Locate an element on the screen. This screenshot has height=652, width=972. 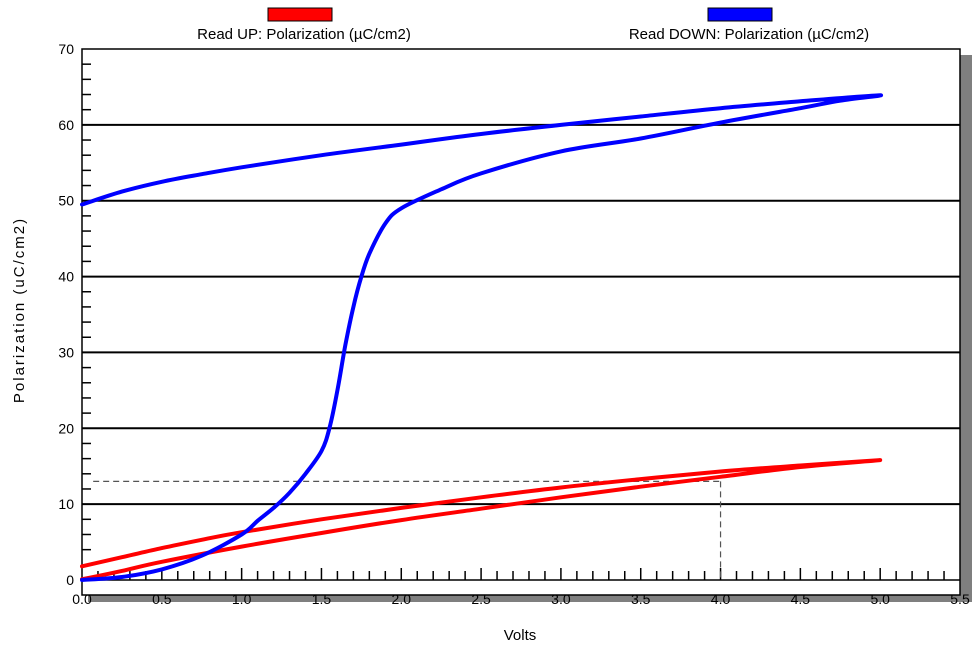
x-tick-labels: 0.0 0.5 1.0 1.5 2.0 2.5 3.0 3.5 4.0 4.5 5.0 5.5 is located at coordinates (521, 599).